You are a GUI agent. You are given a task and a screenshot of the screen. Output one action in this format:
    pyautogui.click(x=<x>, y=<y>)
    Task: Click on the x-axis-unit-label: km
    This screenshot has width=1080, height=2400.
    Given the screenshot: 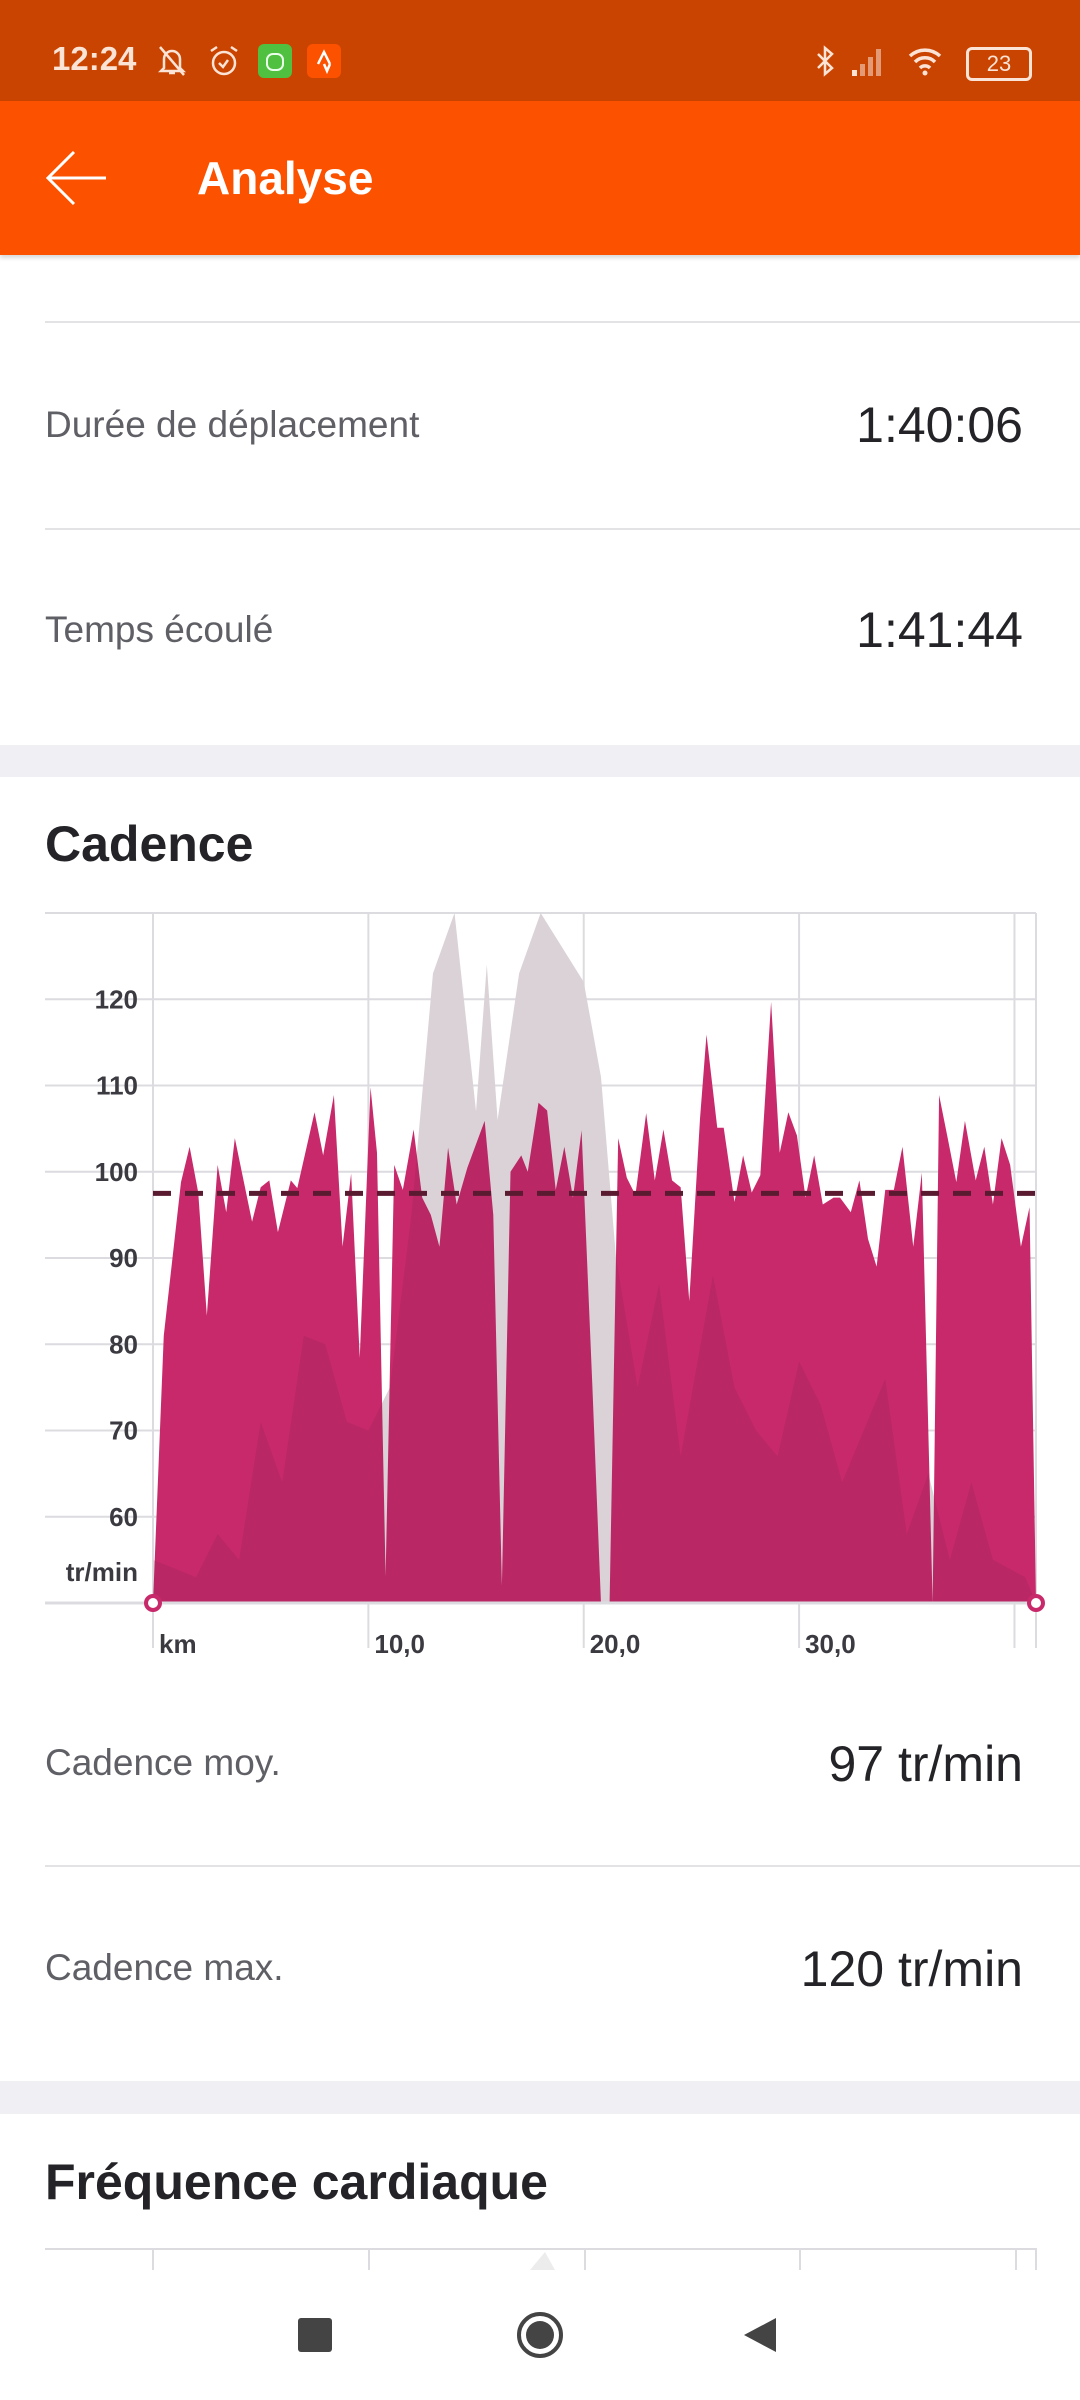 What is the action you would take?
    pyautogui.click(x=178, y=1644)
    